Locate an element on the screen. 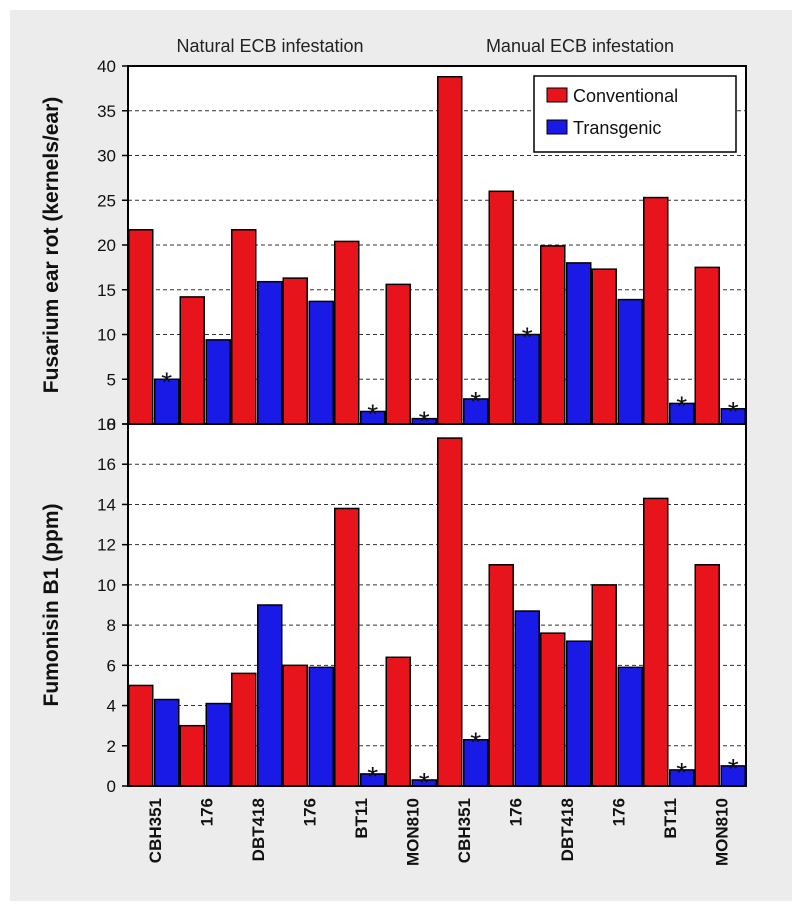 The height and width of the screenshot is (911, 802). y-tick-label: 6 is located at coordinates (111, 665).